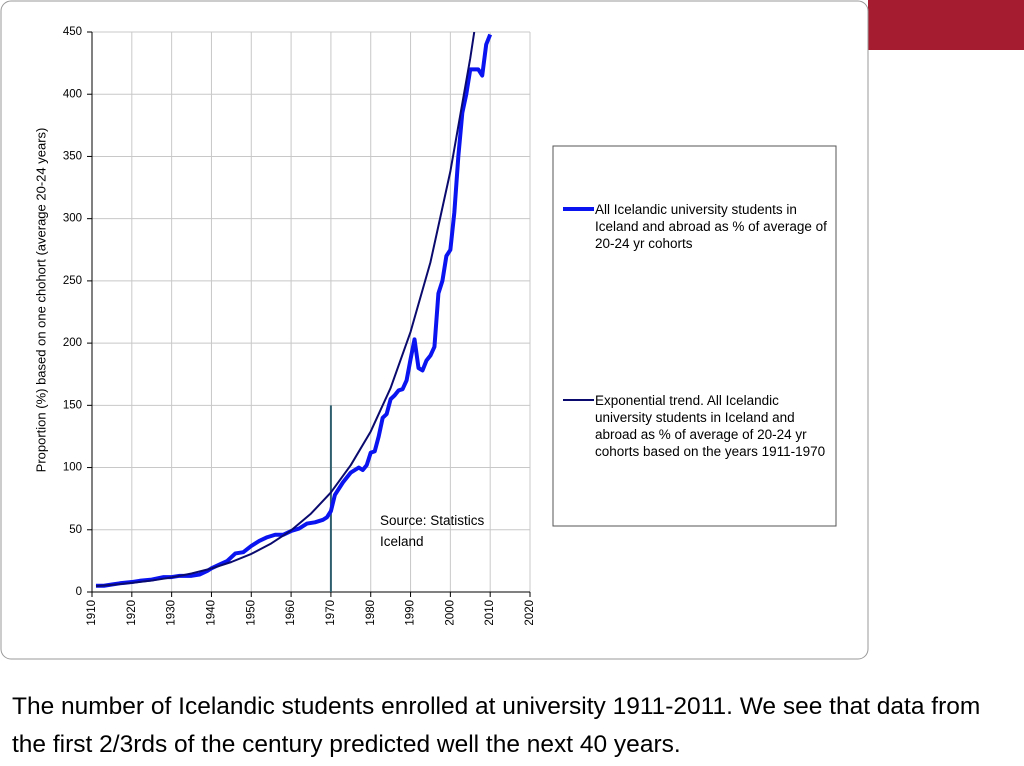  What do you see at coordinates (694, 336) in the screenshot?
I see `legend-box` at bounding box center [694, 336].